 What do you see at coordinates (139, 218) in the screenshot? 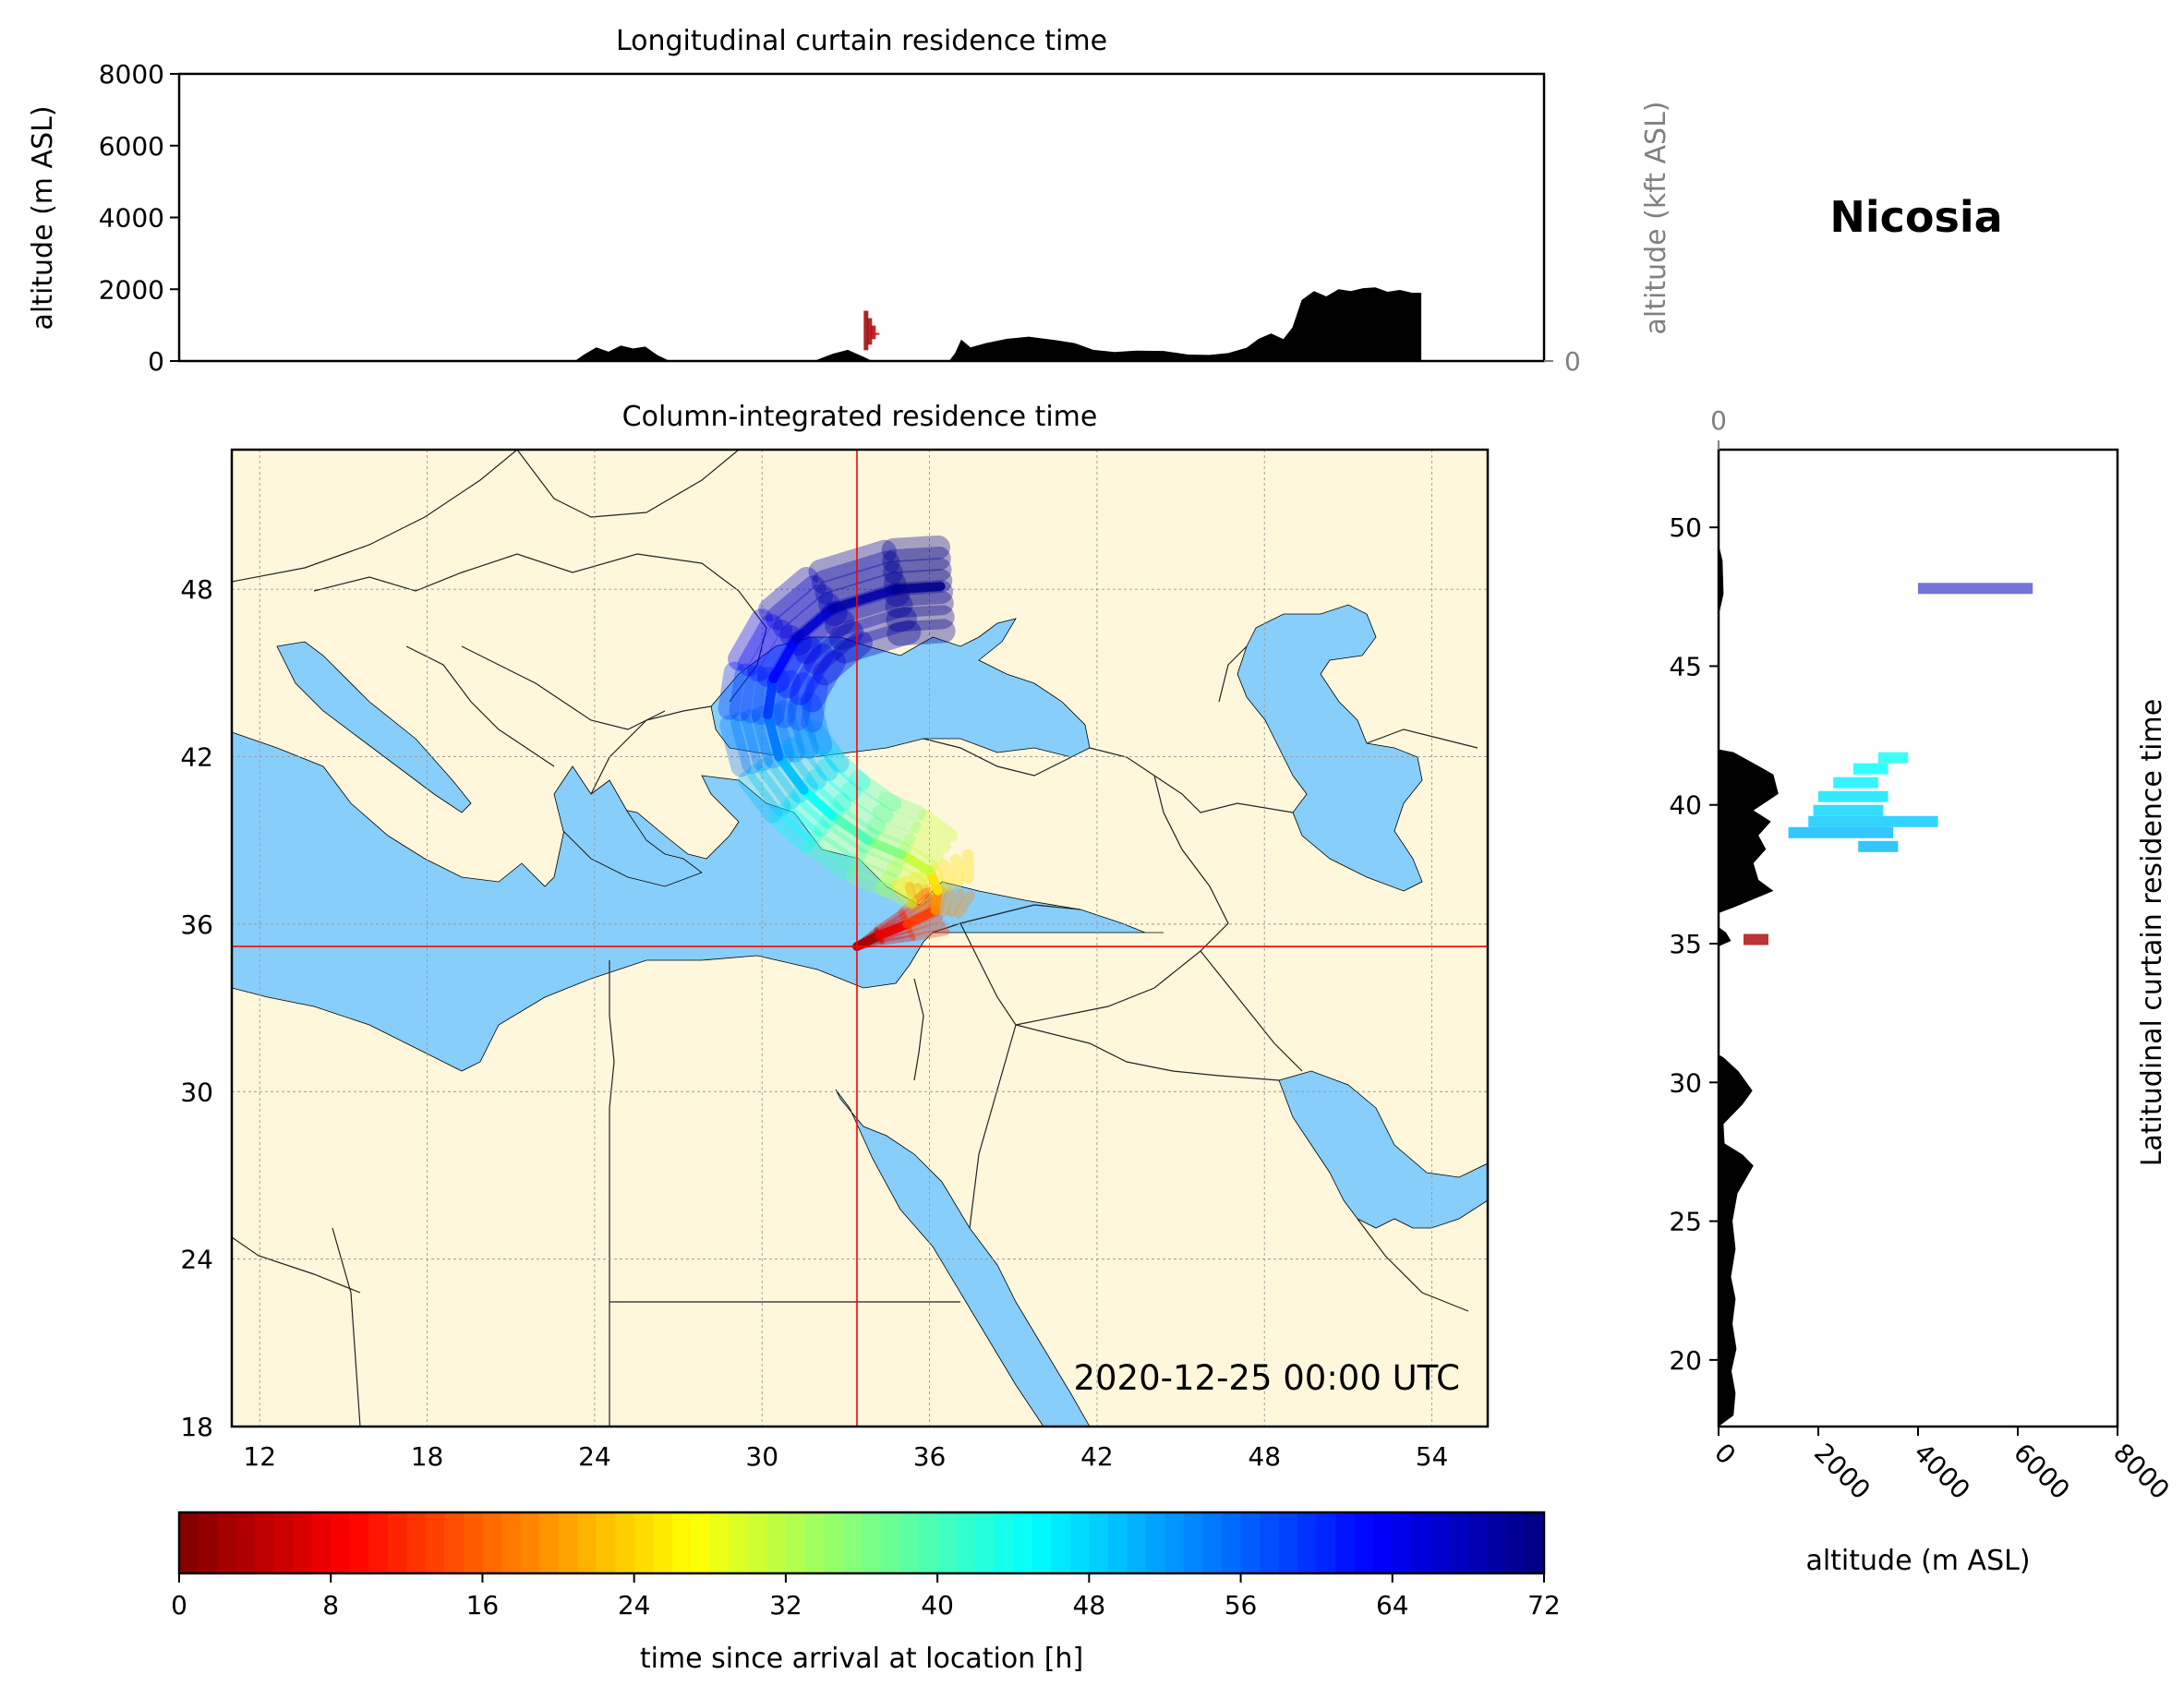
I see `longitudinal-y-axis: 0 2000 4000 6000 8000` at bounding box center [139, 218].